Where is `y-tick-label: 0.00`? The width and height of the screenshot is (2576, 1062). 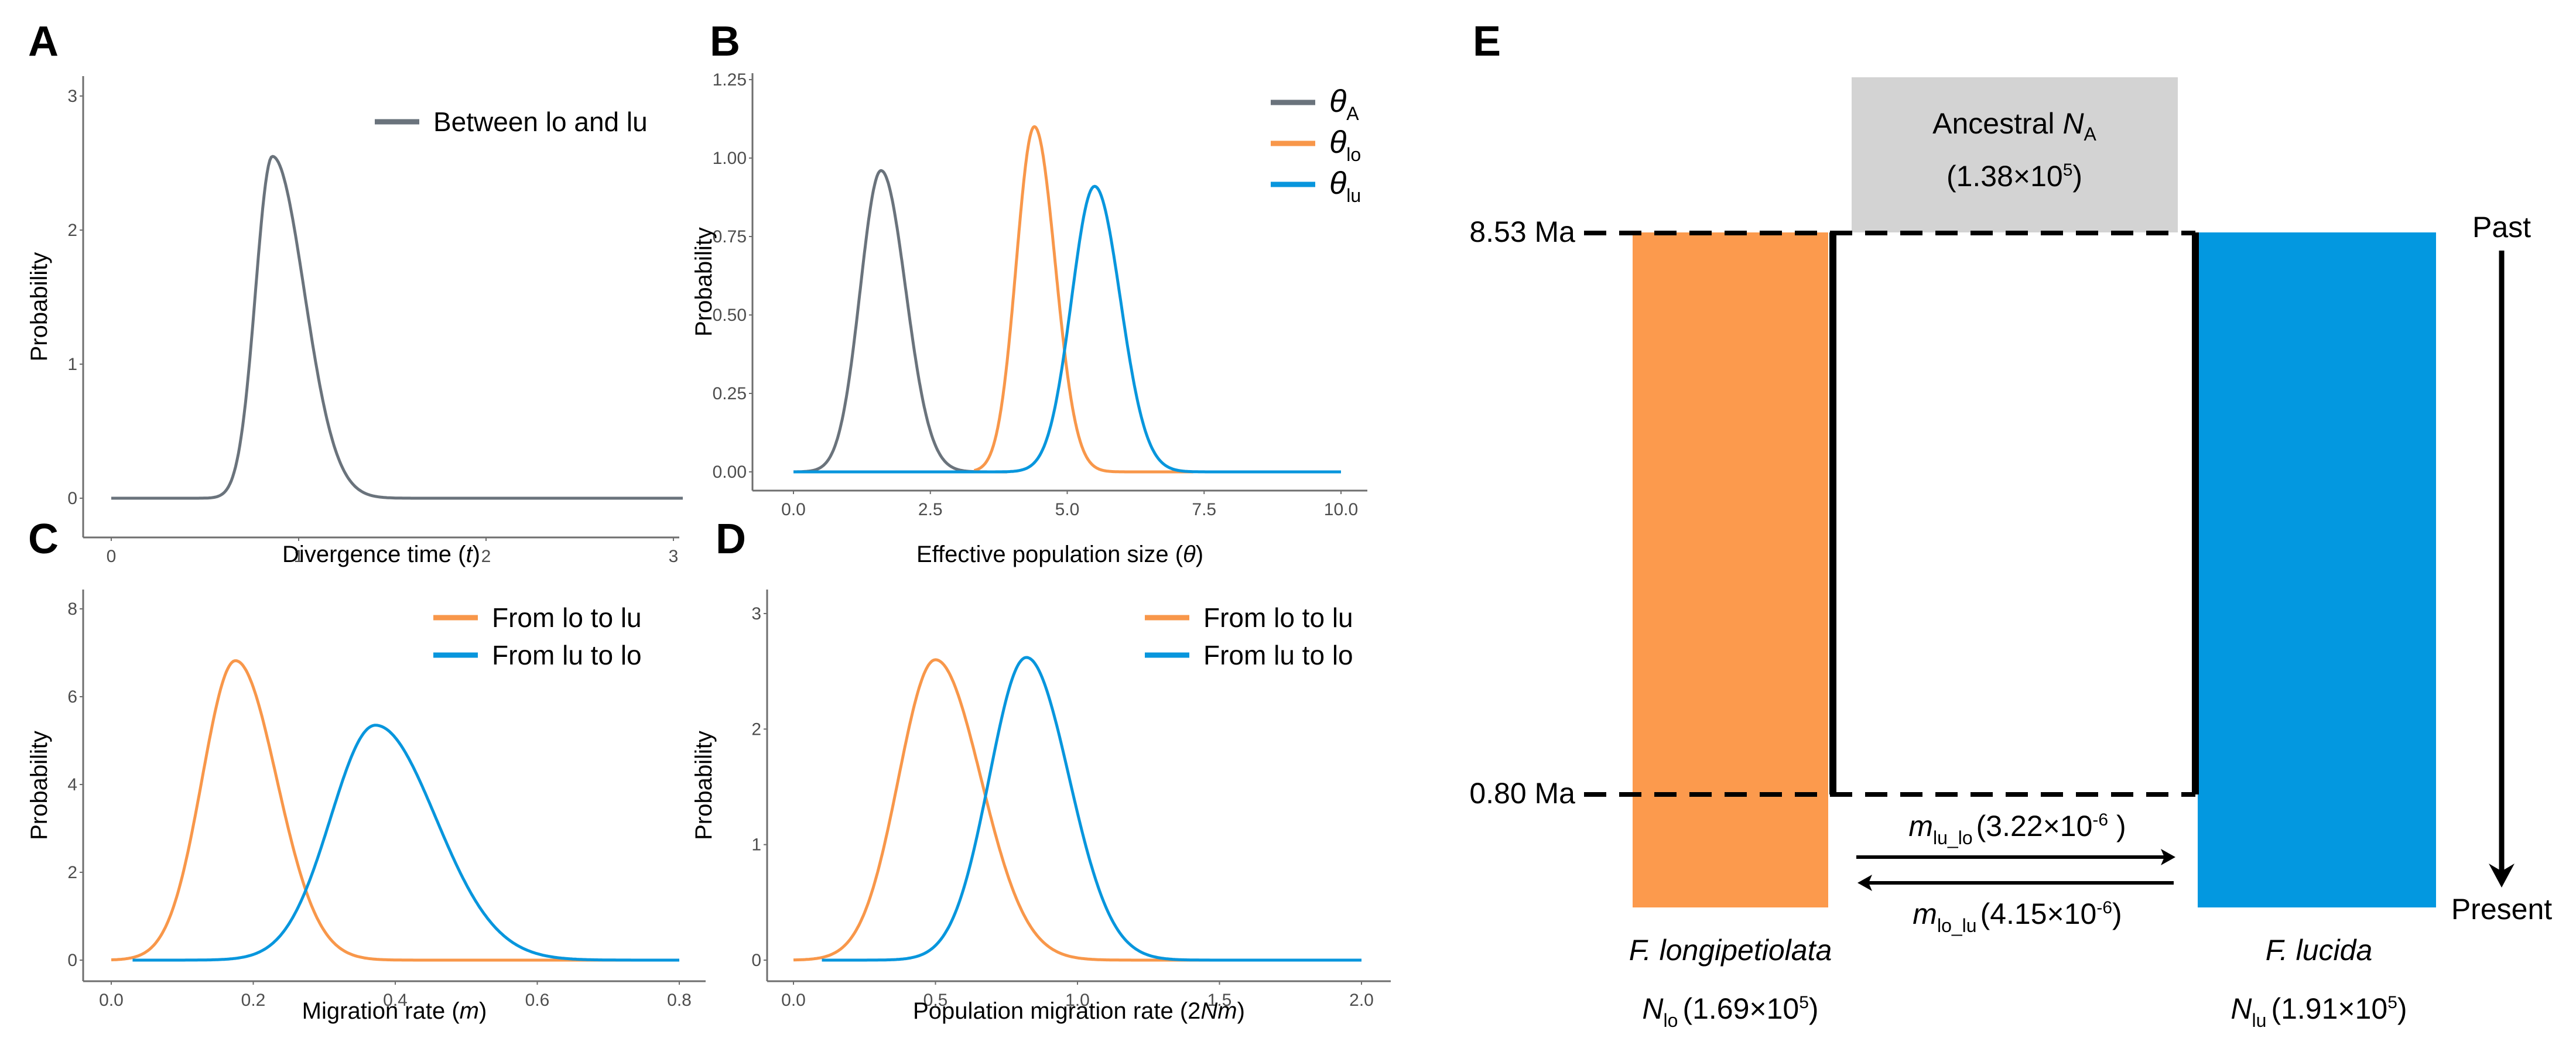
y-tick-label: 0.00 is located at coordinates (730, 472).